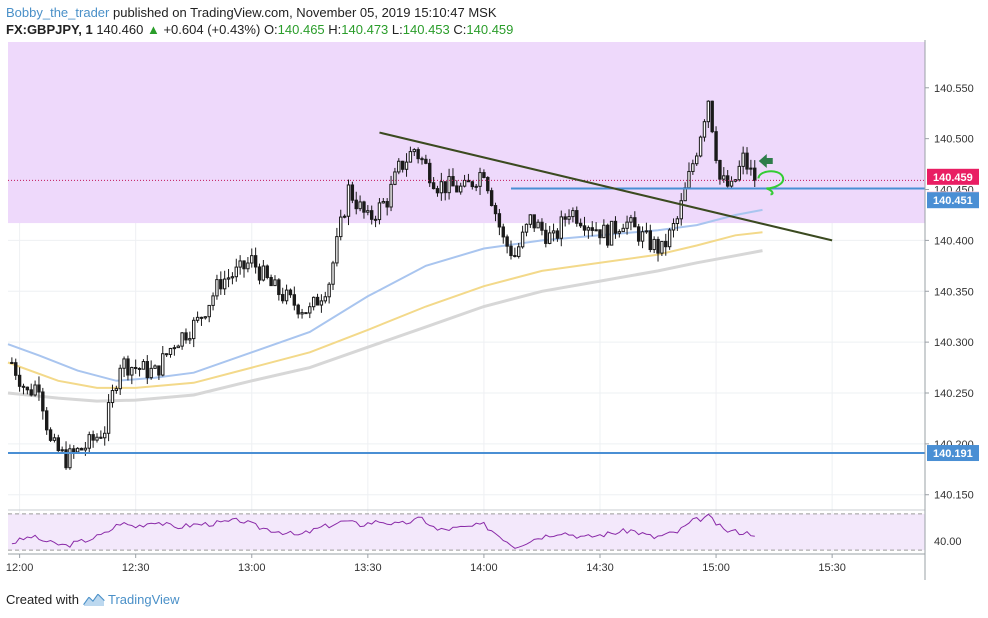  Describe the element at coordinates (953, 200) in the screenshot. I see `level-price-label-bg` at that location.